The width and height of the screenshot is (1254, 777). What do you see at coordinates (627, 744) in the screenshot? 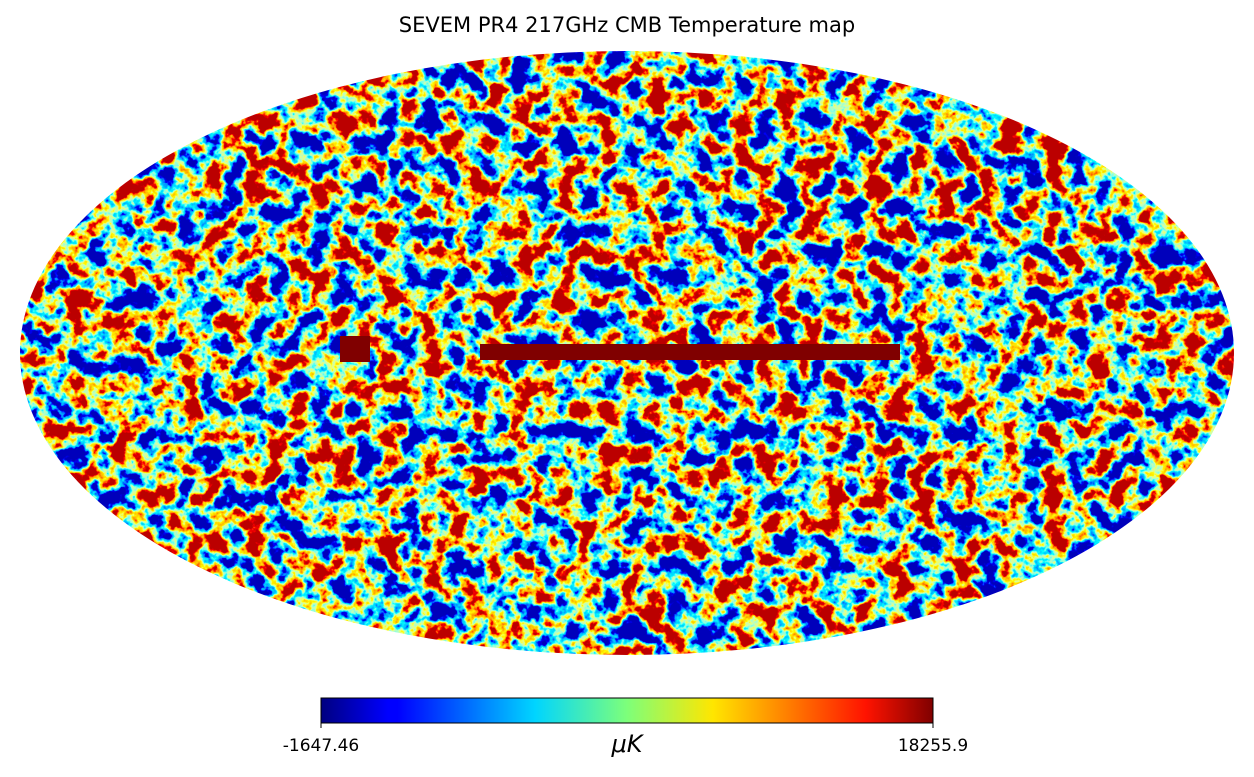
I see `colorbar-label: μK` at bounding box center [627, 744].